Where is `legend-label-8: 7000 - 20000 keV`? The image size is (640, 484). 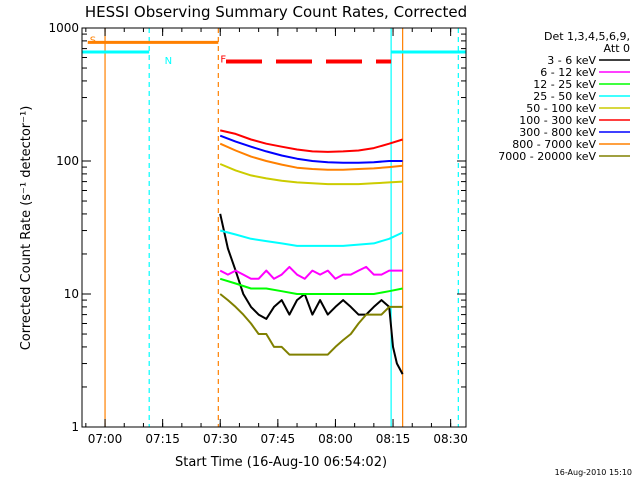 legend-label-8: 7000 - 20000 keV is located at coordinates (547, 156).